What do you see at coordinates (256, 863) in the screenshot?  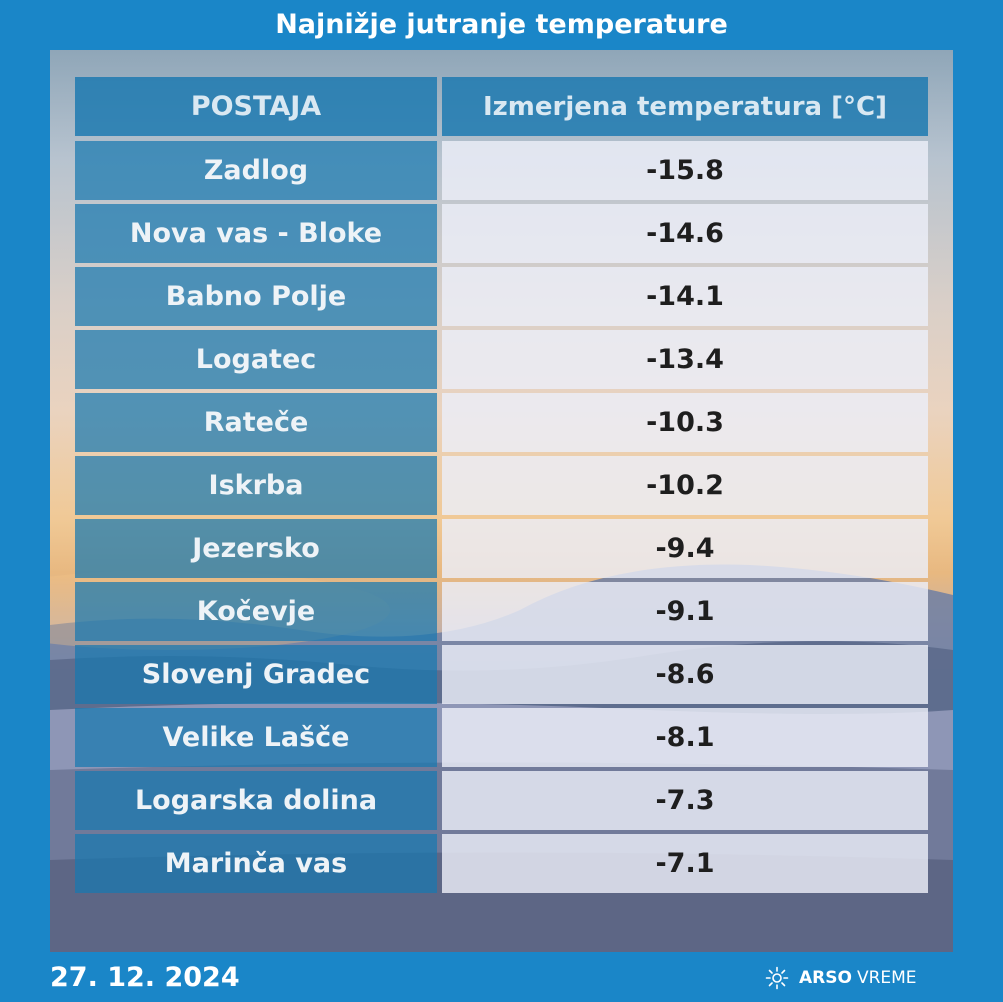 I see `station-name: Marinča vas` at bounding box center [256, 863].